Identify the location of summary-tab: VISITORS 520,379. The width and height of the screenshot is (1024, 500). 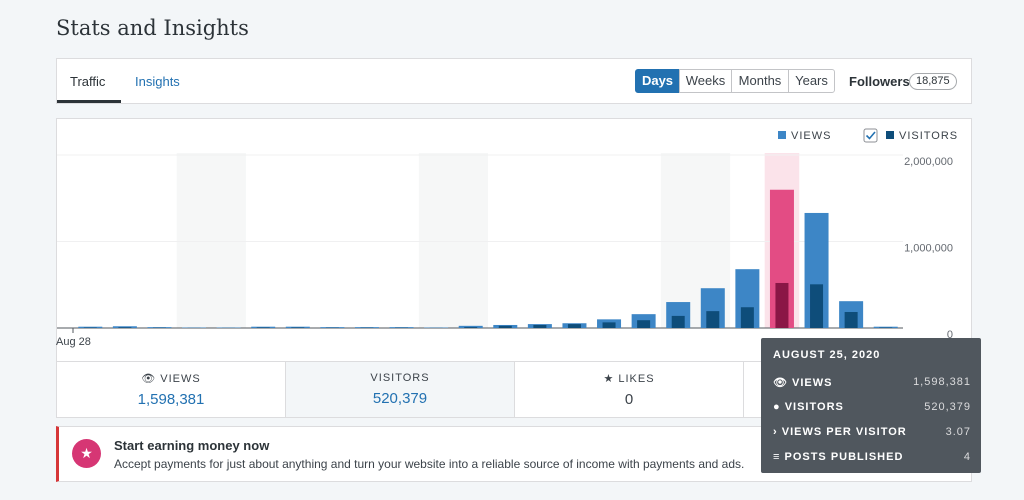
(400, 389).